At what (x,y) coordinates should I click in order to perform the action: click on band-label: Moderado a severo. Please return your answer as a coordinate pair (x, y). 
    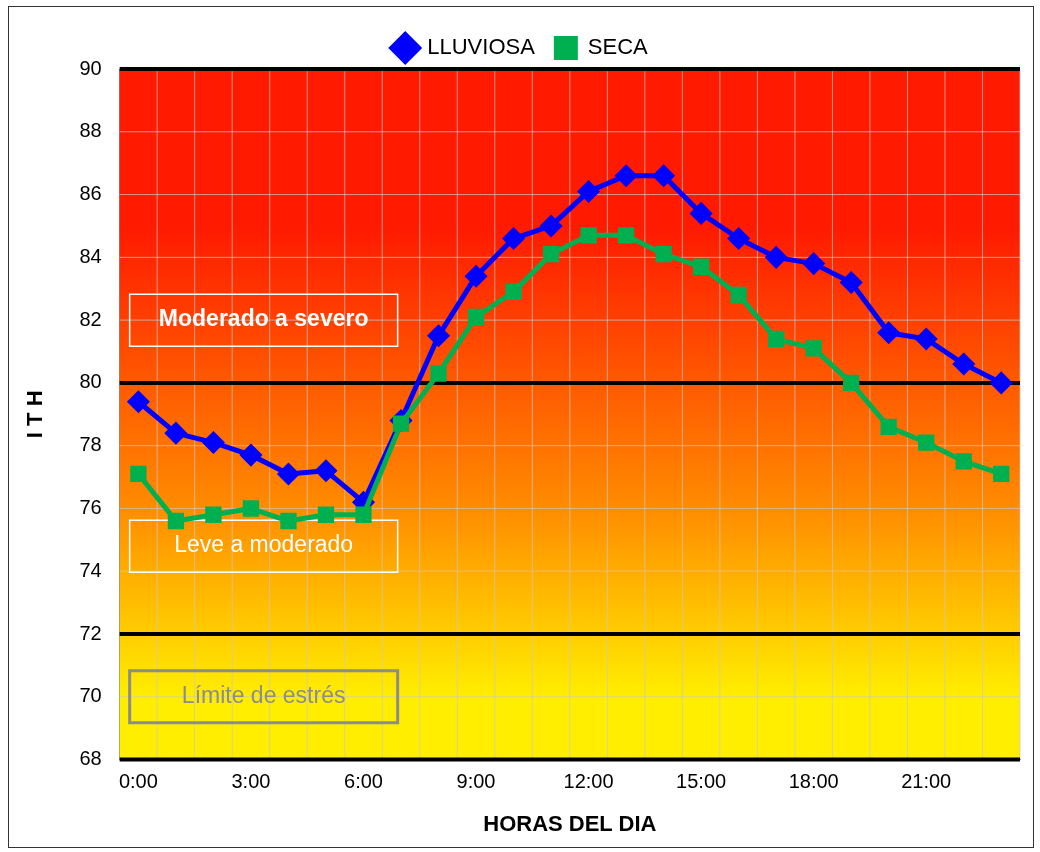
    Looking at the image, I should click on (263, 318).